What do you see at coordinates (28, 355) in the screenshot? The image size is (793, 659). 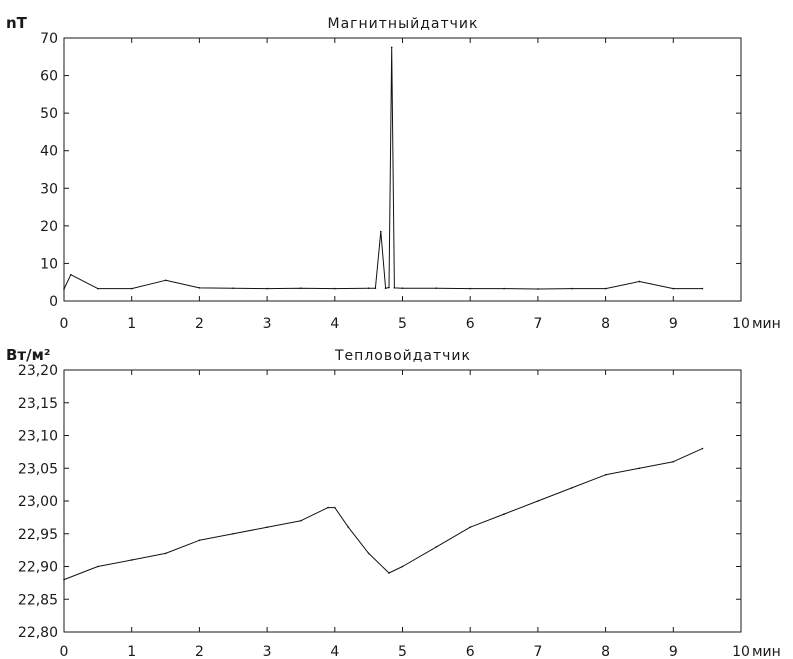 I see `y-axis-unit-label: Вт/м²` at bounding box center [28, 355].